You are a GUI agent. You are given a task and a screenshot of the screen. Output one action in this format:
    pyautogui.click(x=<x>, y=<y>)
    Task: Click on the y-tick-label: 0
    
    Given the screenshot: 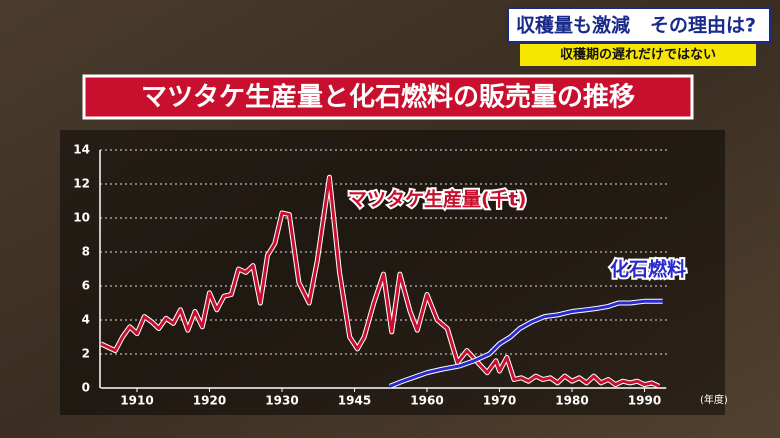 What is the action you would take?
    pyautogui.click(x=86, y=388)
    